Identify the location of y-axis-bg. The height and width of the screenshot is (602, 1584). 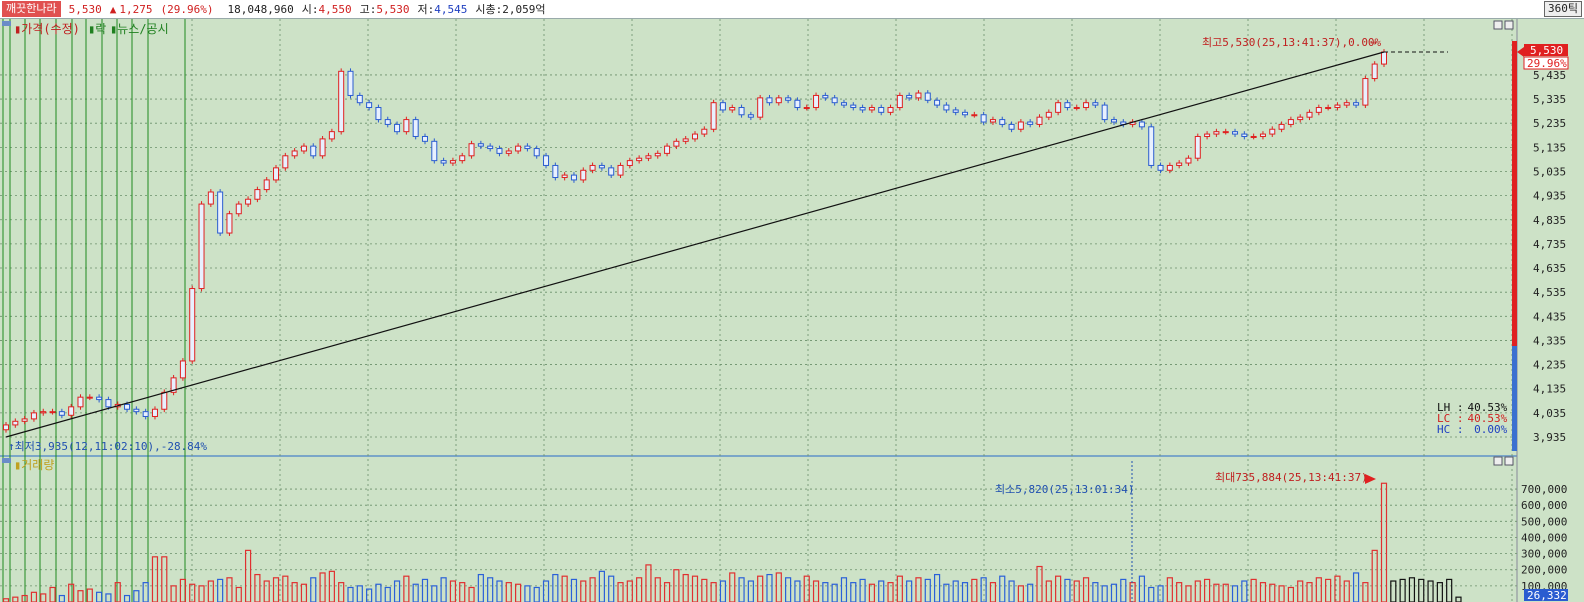
(1550, 310).